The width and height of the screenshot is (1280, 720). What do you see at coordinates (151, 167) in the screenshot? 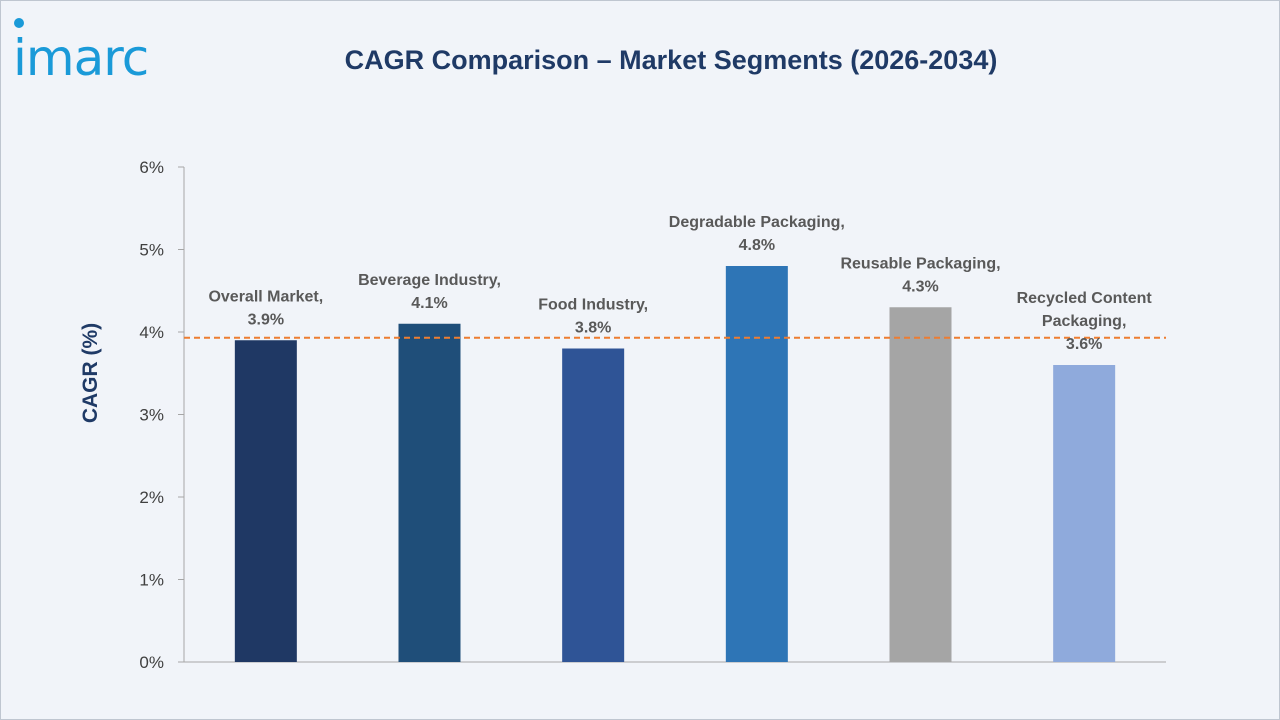
I see `y-tick-label: 6%` at bounding box center [151, 167].